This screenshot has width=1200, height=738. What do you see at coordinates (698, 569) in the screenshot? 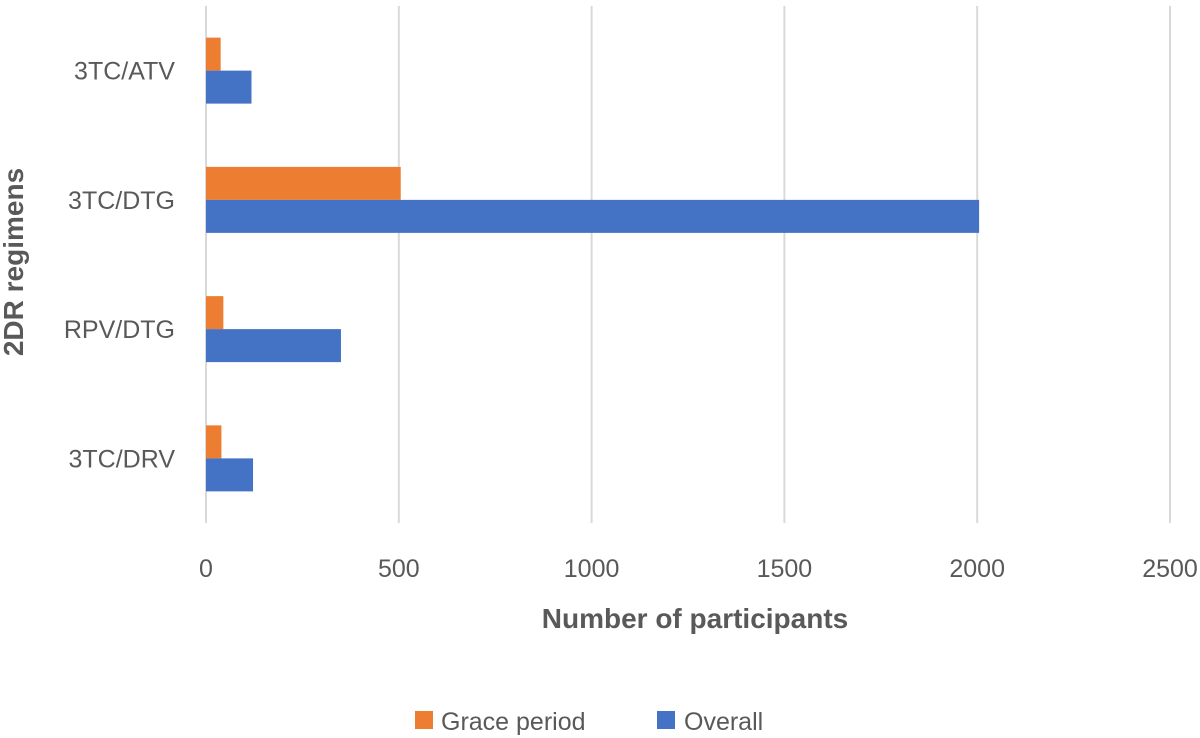
I see `x-tick-labels: 0 500 1000 1500 2000 2500` at bounding box center [698, 569].